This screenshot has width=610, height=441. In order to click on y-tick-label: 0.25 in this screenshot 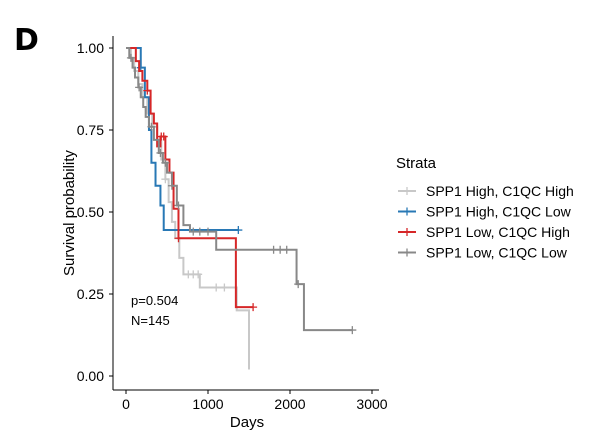, I will do `click(90, 294)`.